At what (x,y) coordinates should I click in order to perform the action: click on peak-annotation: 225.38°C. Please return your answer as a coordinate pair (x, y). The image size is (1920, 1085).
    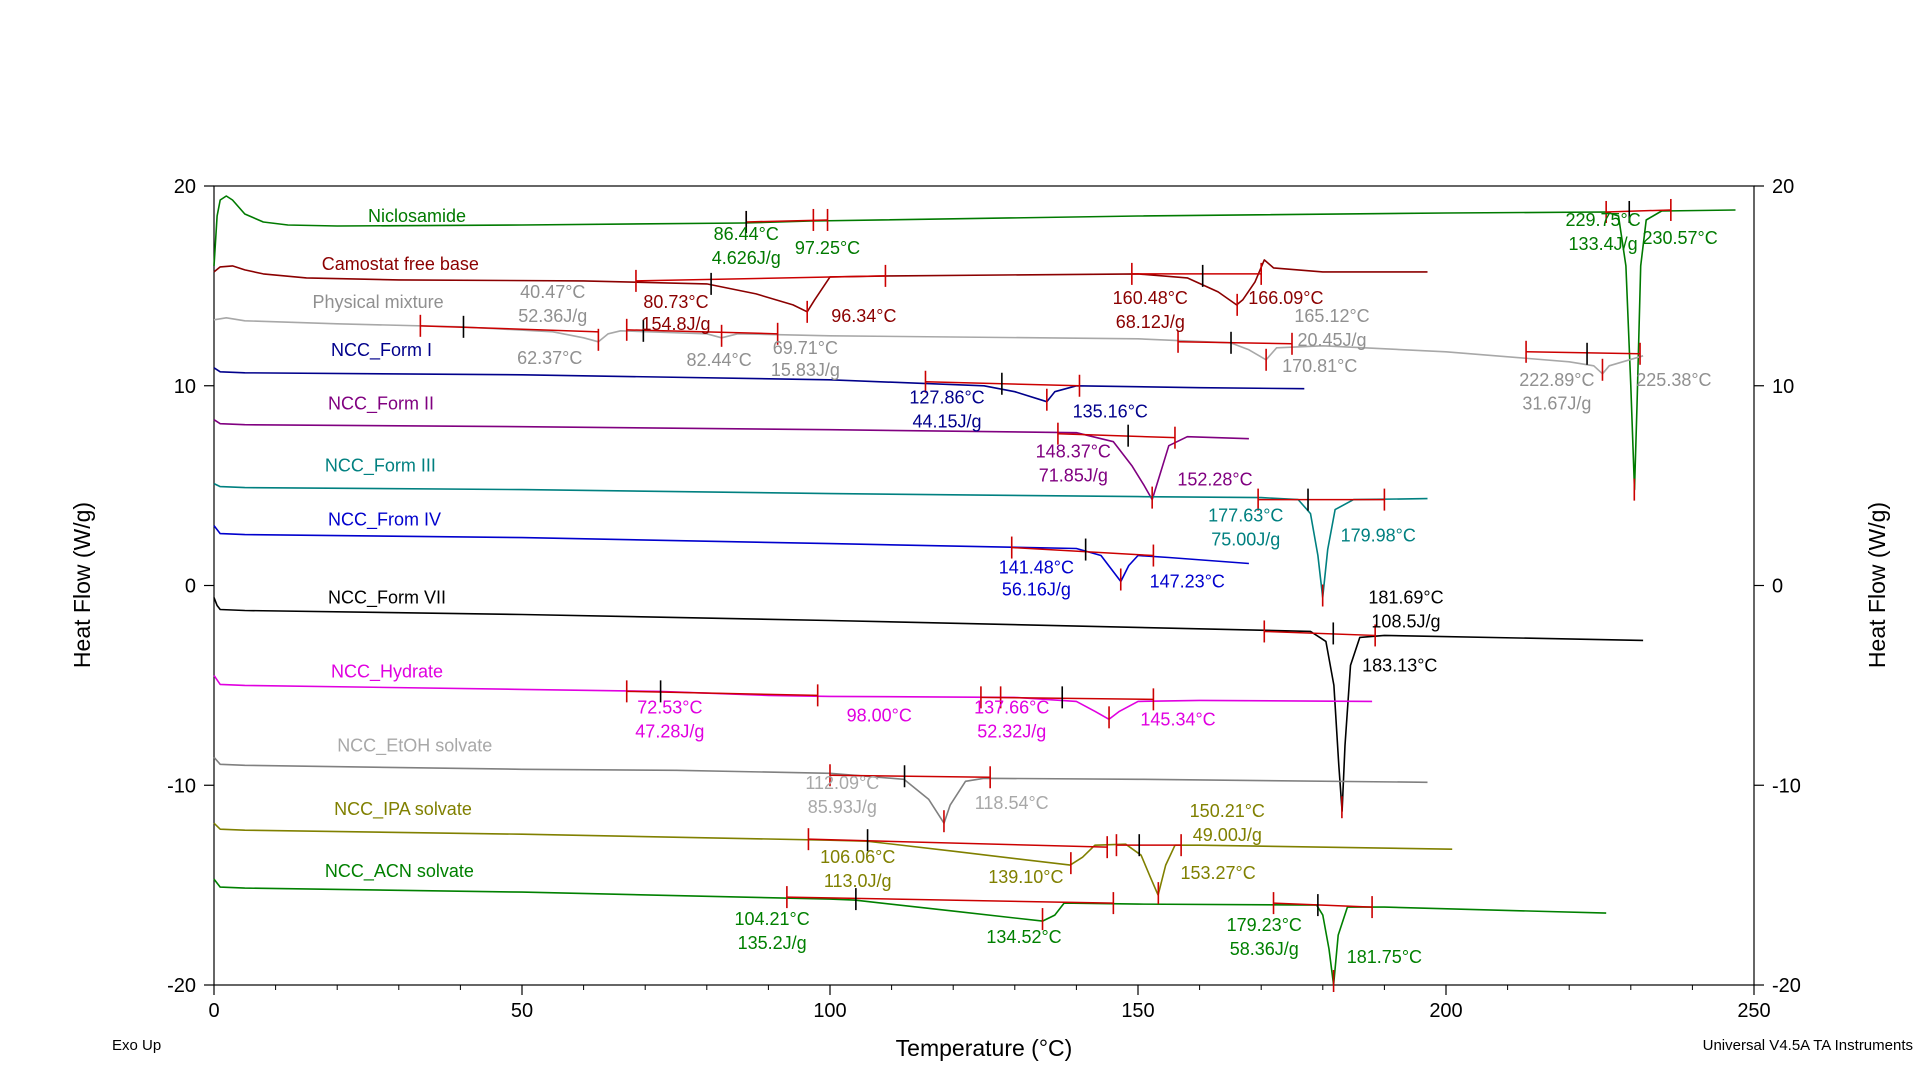
    Looking at the image, I should click on (1673, 380).